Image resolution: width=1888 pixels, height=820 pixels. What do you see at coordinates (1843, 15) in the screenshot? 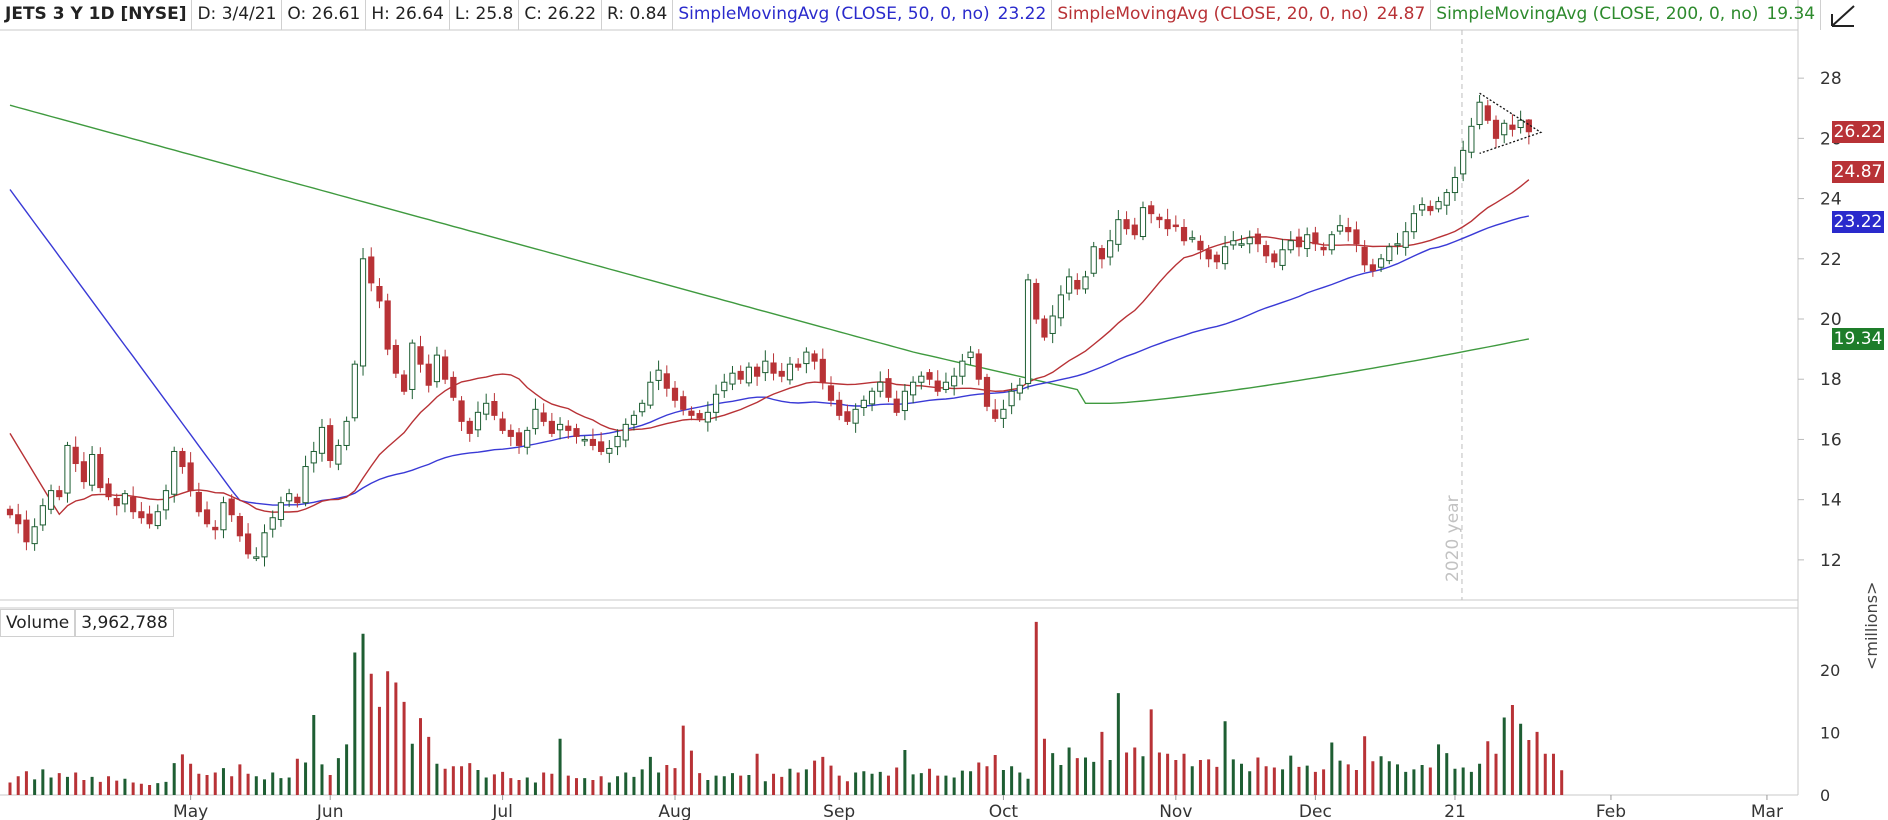
I see `drawing-tool-icon` at bounding box center [1843, 15].